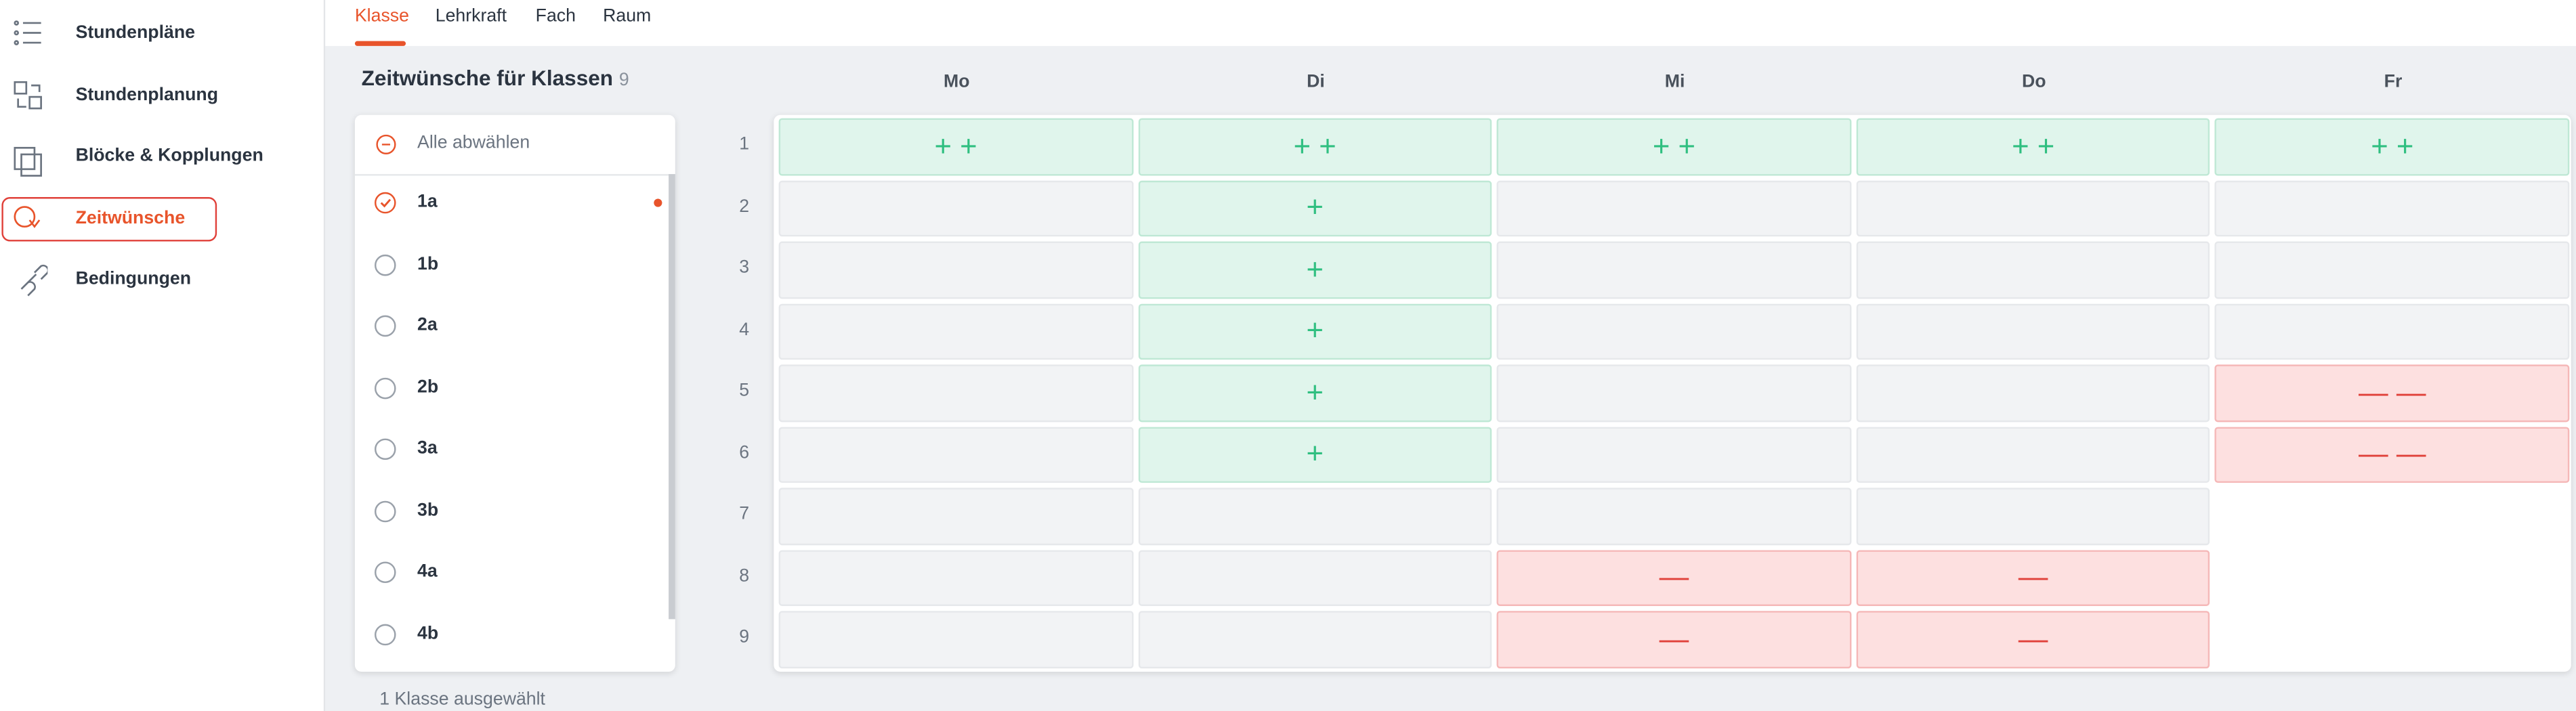 The width and height of the screenshot is (2576, 711). I want to click on tab: Klasse, so click(381, 16).